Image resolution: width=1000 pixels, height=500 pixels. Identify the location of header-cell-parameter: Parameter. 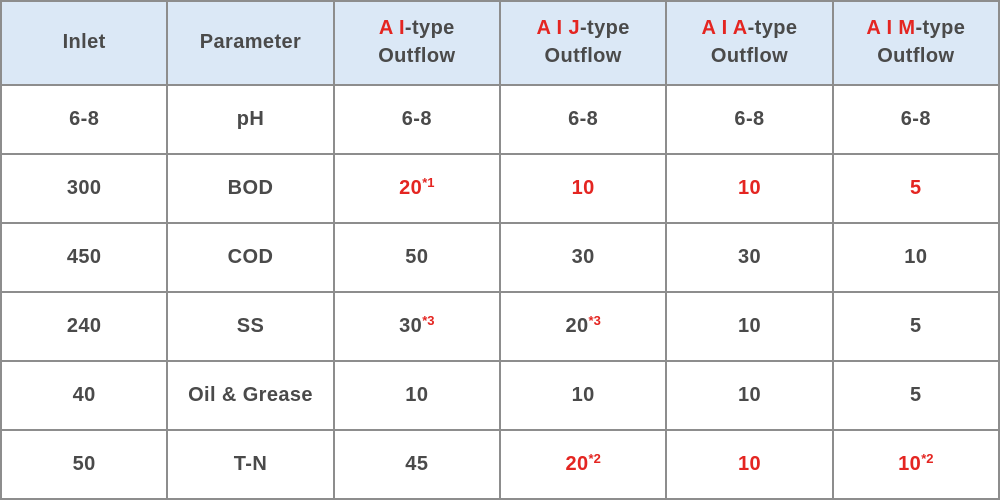
(250, 43).